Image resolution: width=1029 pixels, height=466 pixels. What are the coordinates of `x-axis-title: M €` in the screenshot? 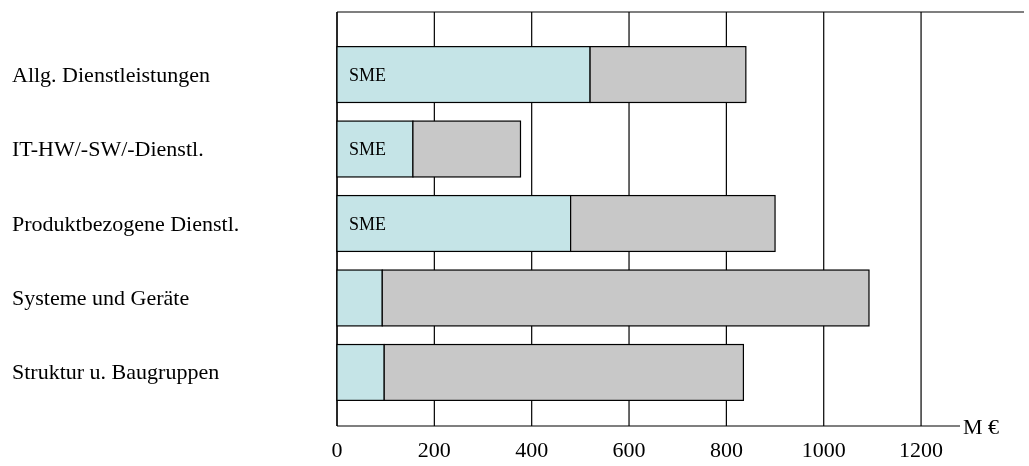 It's located at (981, 426).